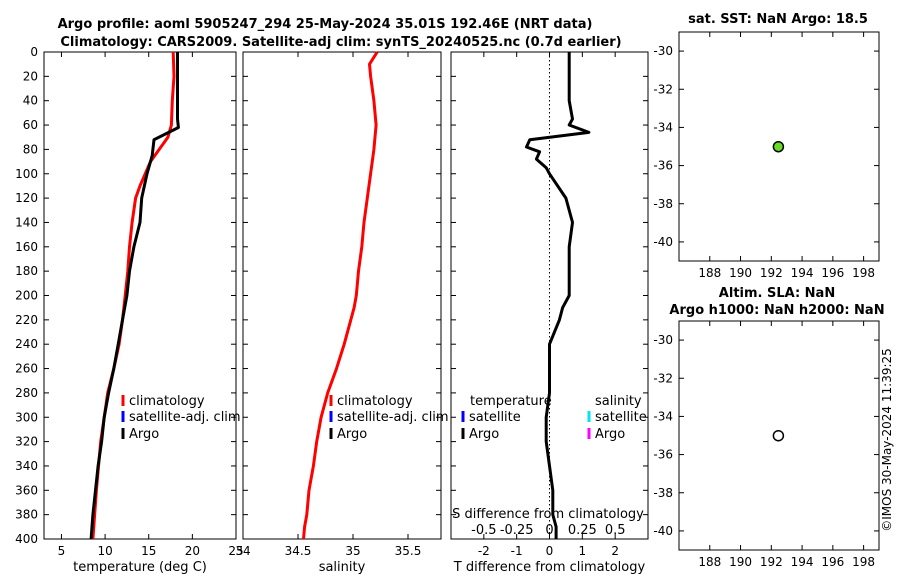  Describe the element at coordinates (26, 247) in the screenshot. I see `depth-tick-label: 160` at that location.